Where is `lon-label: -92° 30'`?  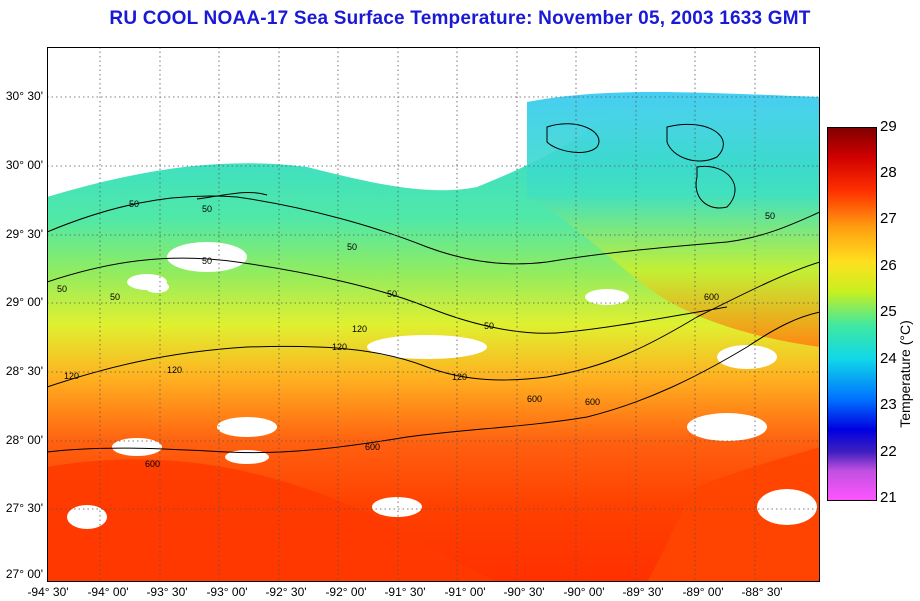
lon-label: -92° 30' is located at coordinates (286, 592).